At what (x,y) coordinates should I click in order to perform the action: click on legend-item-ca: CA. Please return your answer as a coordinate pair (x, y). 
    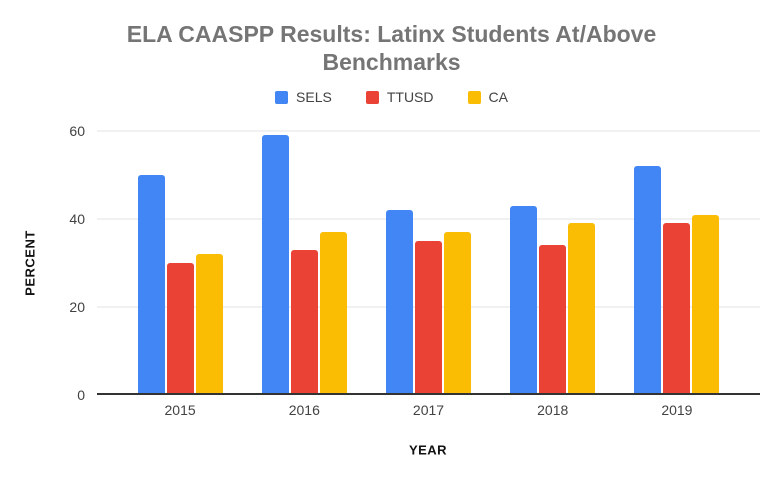
    Looking at the image, I should click on (487, 97).